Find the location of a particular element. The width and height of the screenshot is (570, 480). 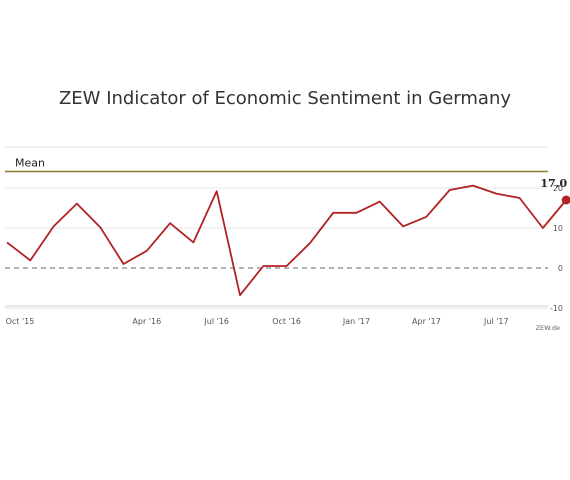

x-tick-label: Oct '15 is located at coordinates (20, 321).